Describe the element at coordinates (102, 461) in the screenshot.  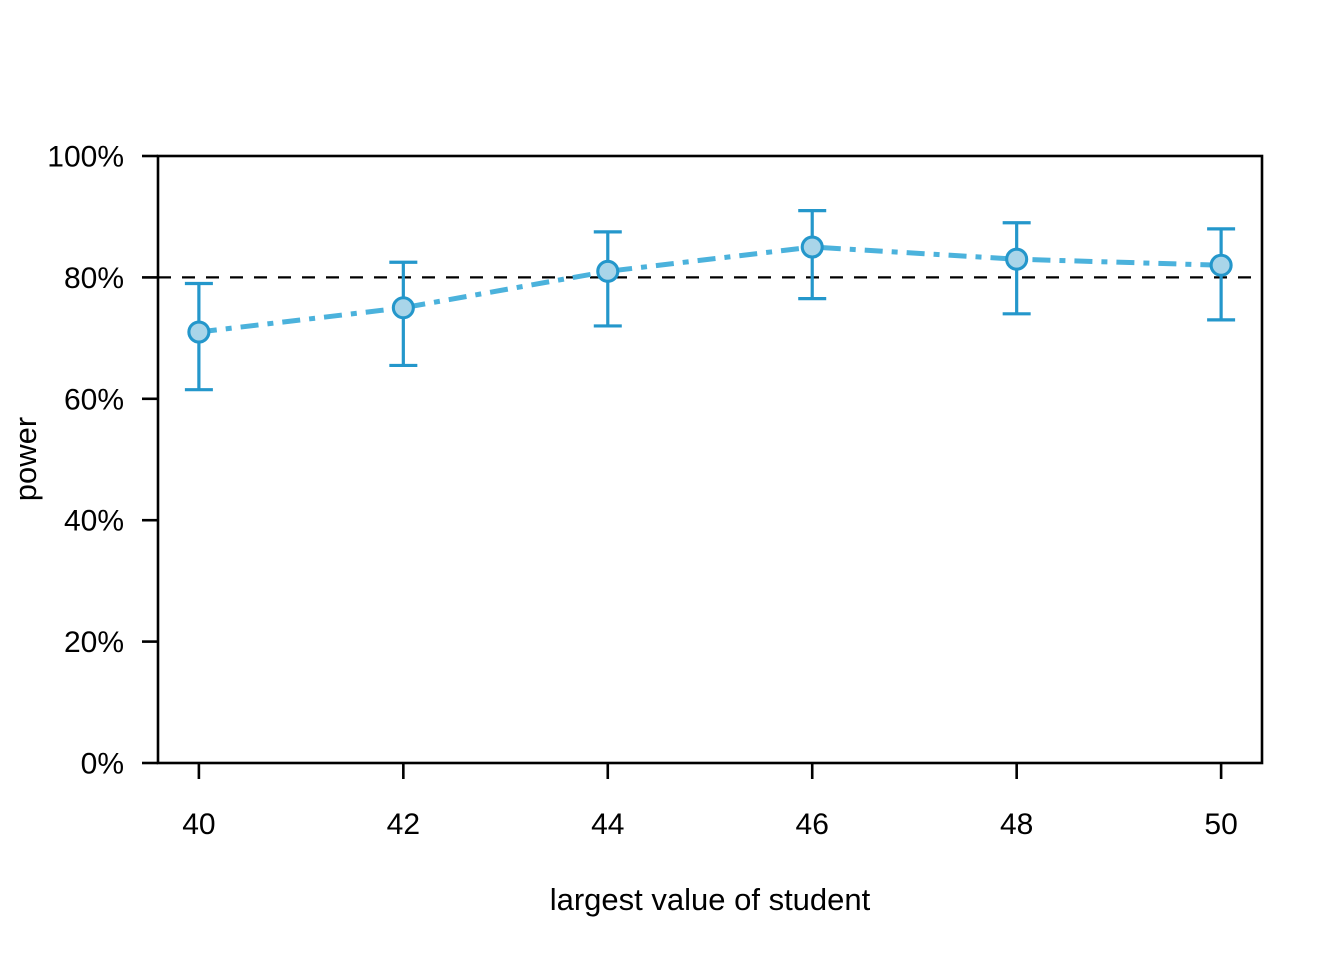
I see `y-axis-ticks: 0% 20% 40% 60% 80% 100%` at that location.